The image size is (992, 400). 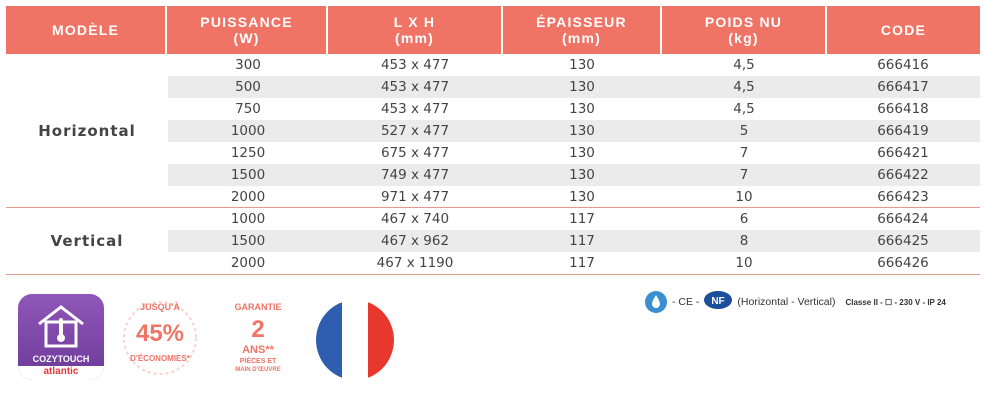 What do you see at coordinates (248, 109) in the screenshot?
I see `power-cell: 750` at bounding box center [248, 109].